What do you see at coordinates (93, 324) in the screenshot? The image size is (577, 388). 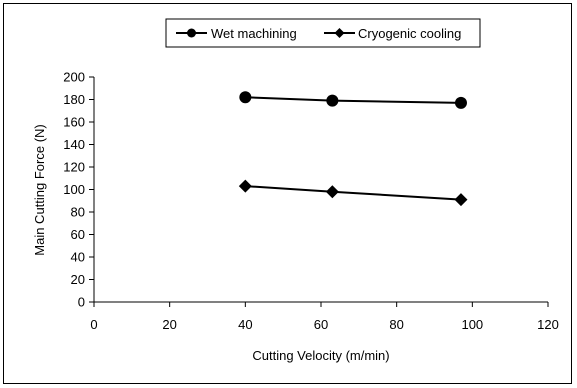 I see `x-tick-label: 0` at bounding box center [93, 324].